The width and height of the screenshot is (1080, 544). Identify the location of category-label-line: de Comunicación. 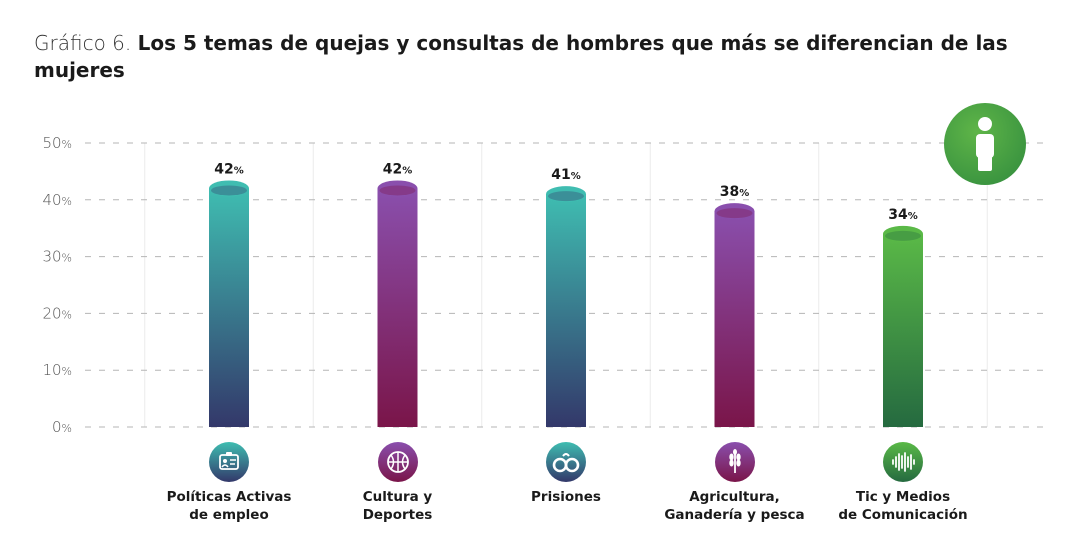
(903, 515).